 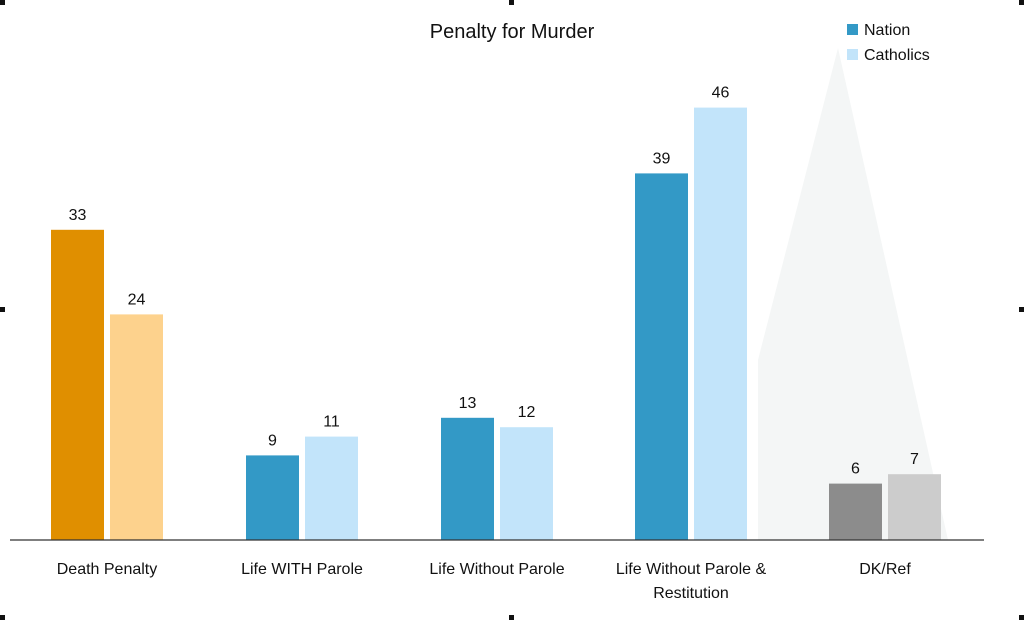 What do you see at coordinates (1021, 2) in the screenshot?
I see `corner-marker-top-right` at bounding box center [1021, 2].